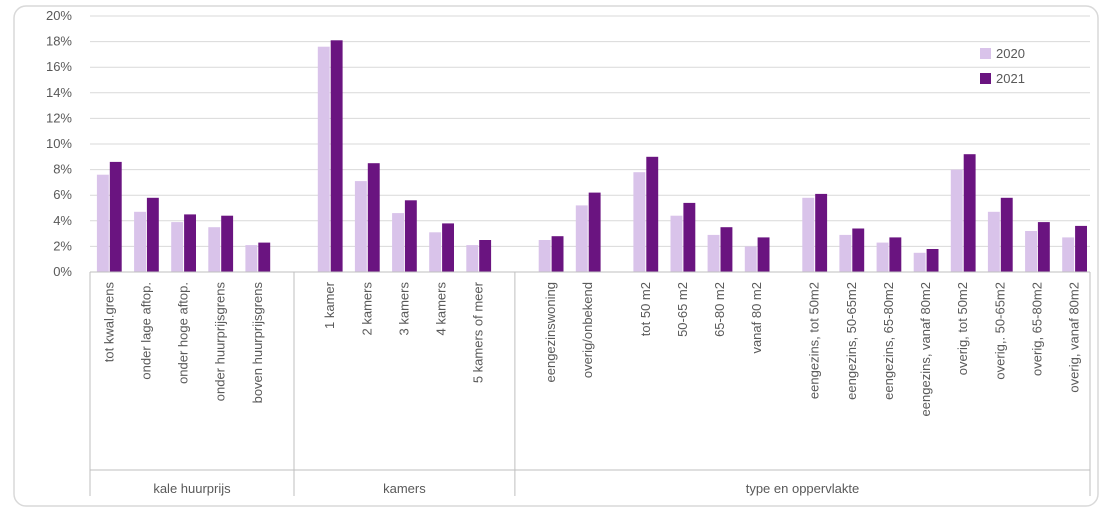  I want to click on x-tick-label: onder lage aftop., so click(145, 331).